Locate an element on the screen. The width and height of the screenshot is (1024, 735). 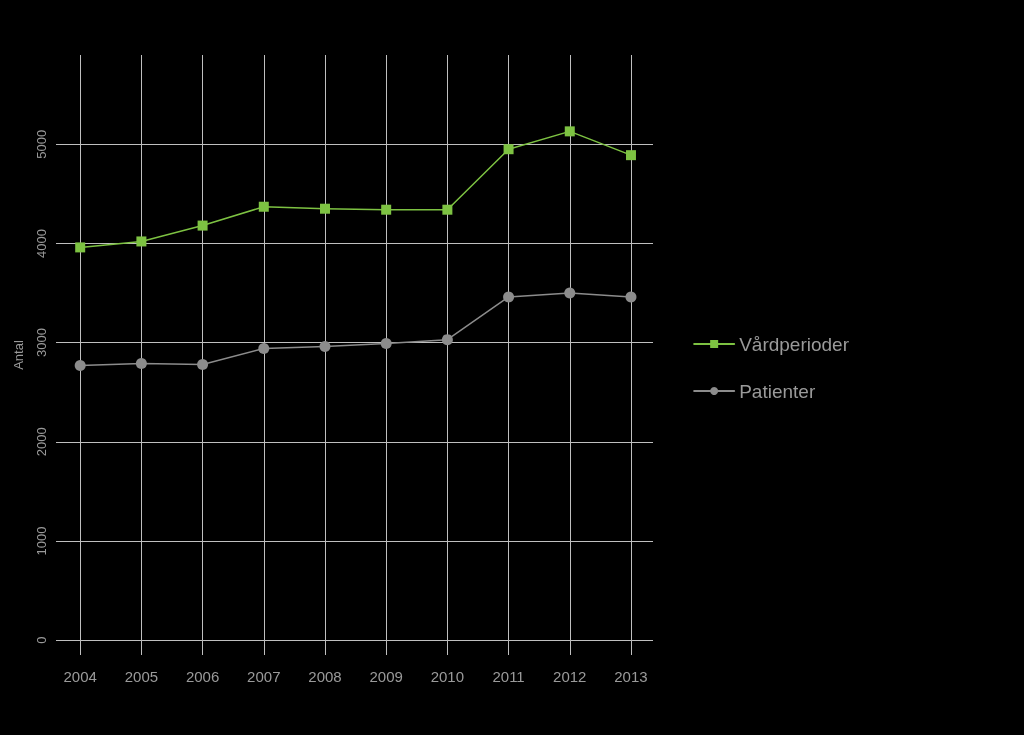
y-tick-label: 3000 is located at coordinates (41, 343).